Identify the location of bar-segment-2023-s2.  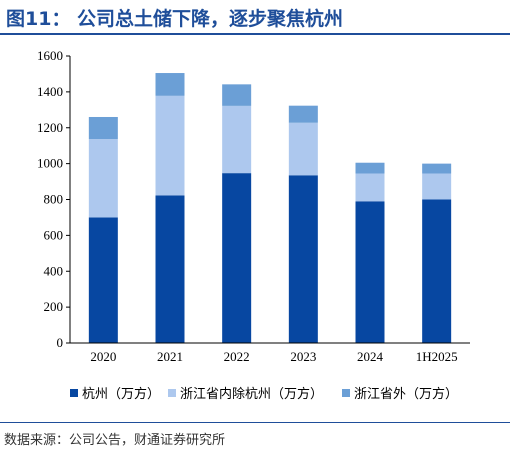
(303, 114).